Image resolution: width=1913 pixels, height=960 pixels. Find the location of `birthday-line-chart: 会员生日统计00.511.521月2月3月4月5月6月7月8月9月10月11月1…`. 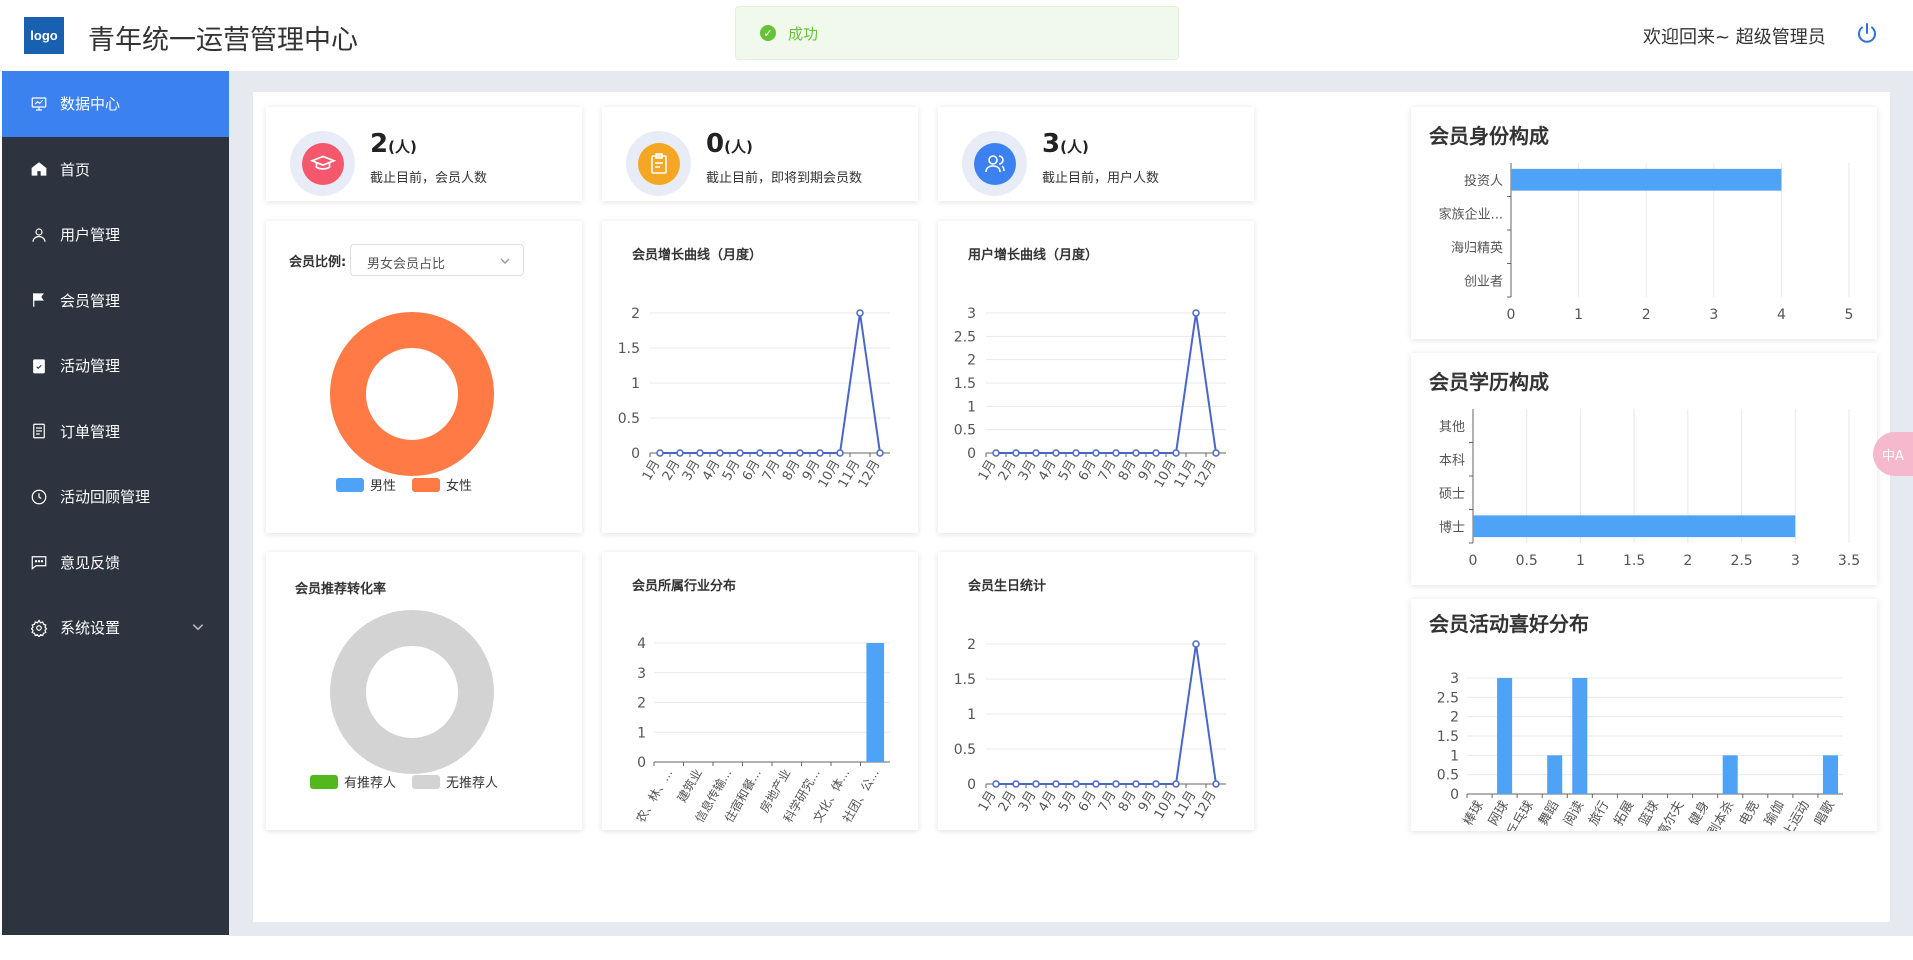

birthday-line-chart: 会员生日统计00.511.521月2月3月4月5月6月7月8月9月10月11月1… is located at coordinates (1090, 700).